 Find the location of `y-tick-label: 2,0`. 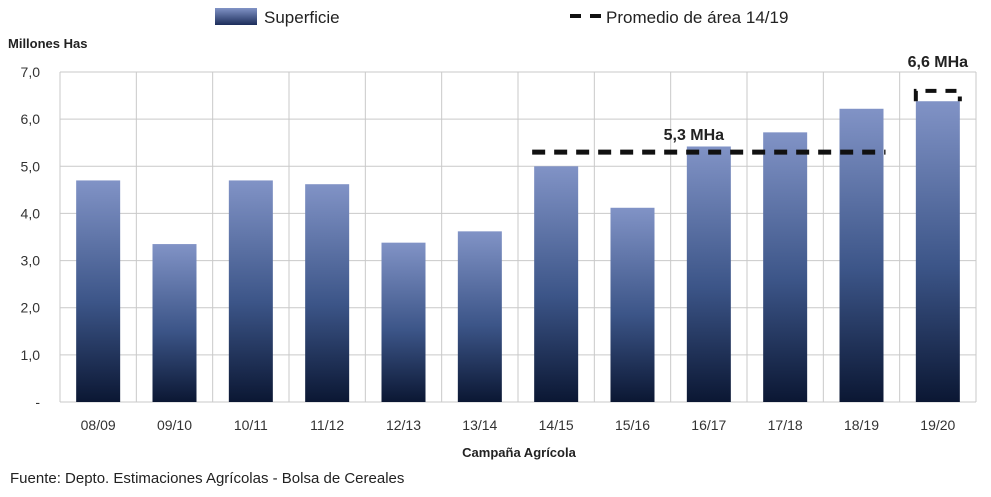

y-tick-label: 2,0 is located at coordinates (31, 308).